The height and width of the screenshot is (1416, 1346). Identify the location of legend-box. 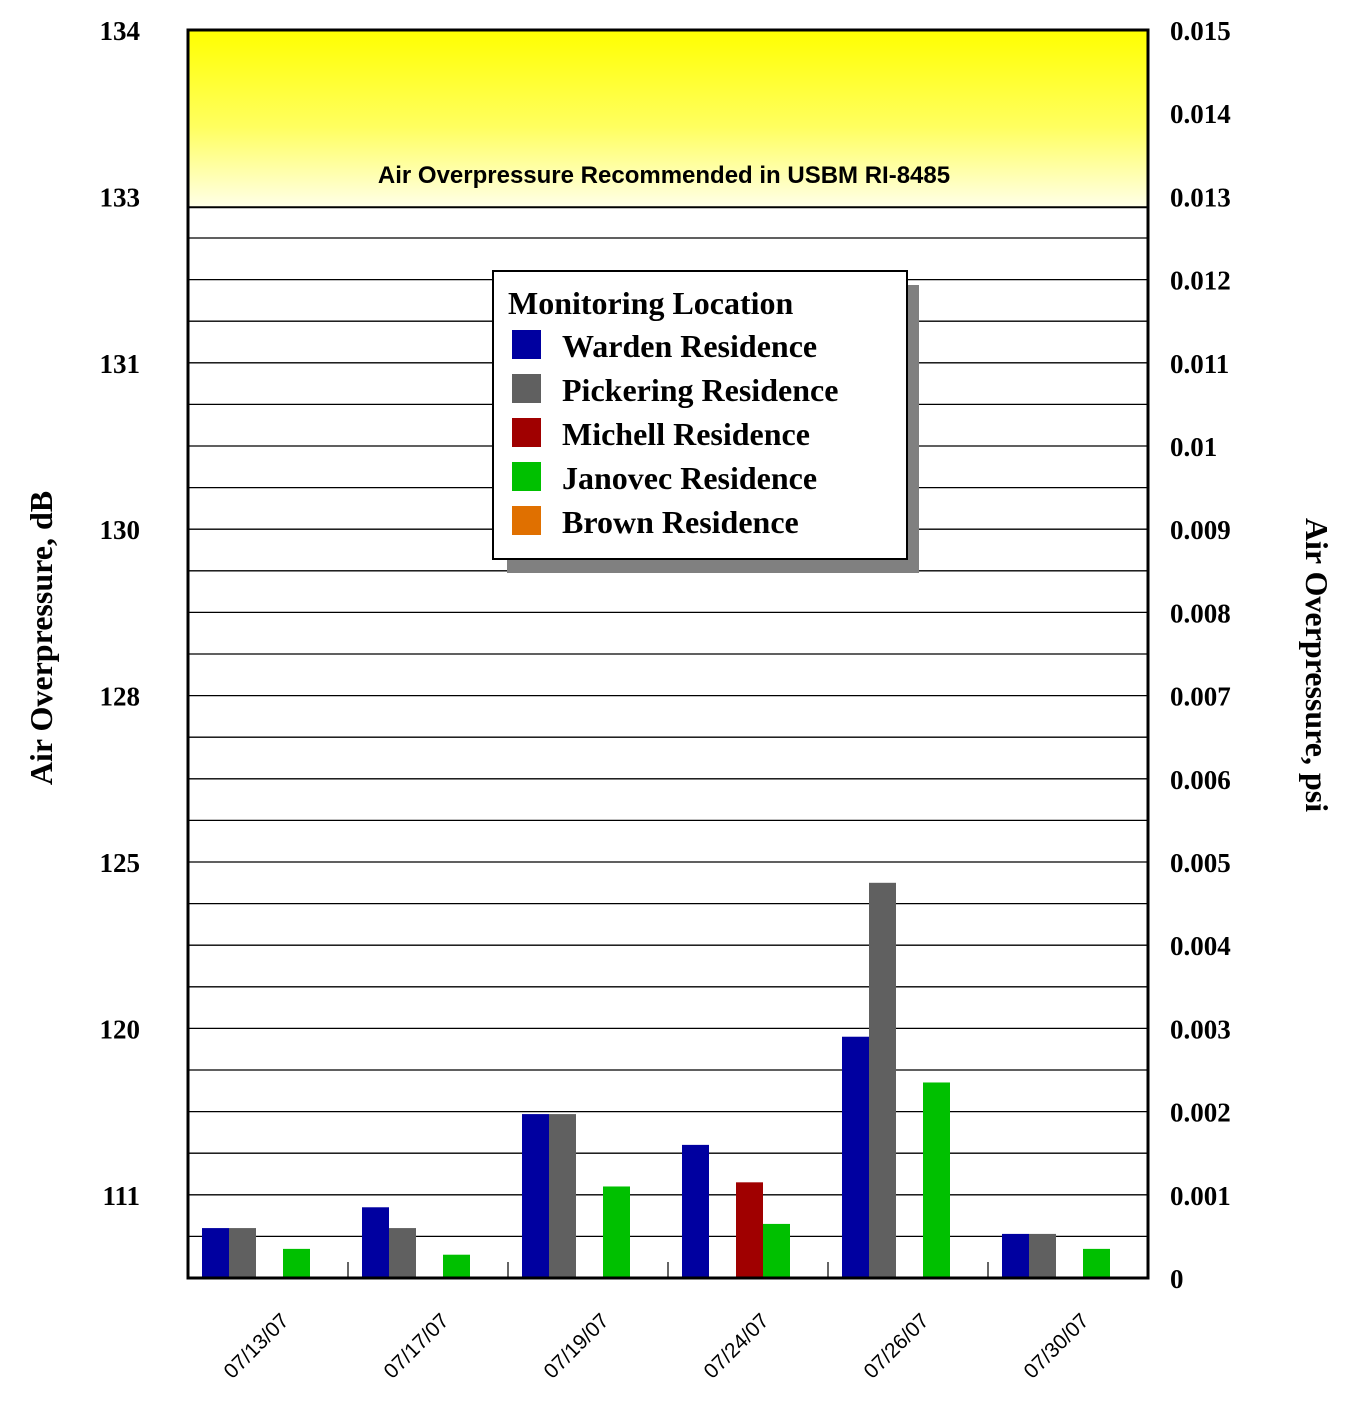
(700, 415).